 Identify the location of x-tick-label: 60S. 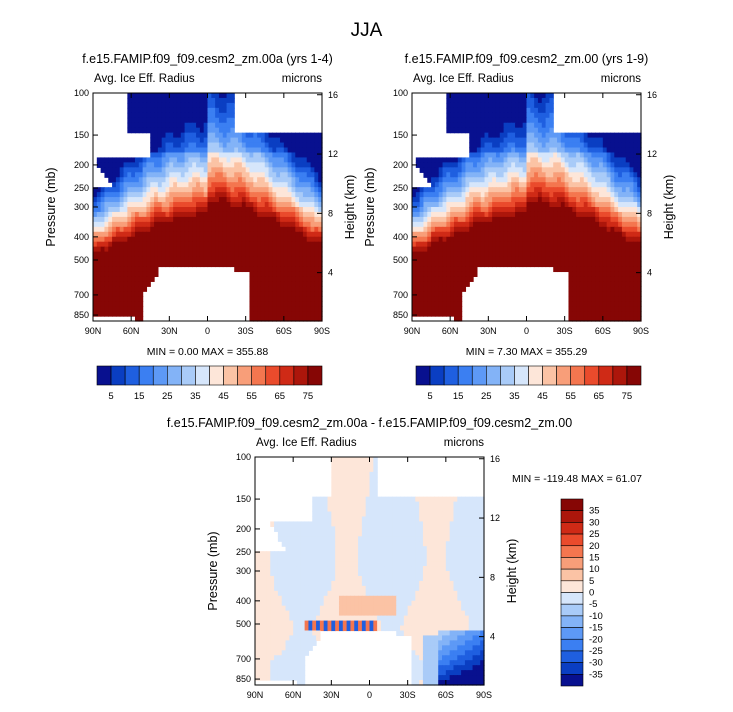
(603, 331).